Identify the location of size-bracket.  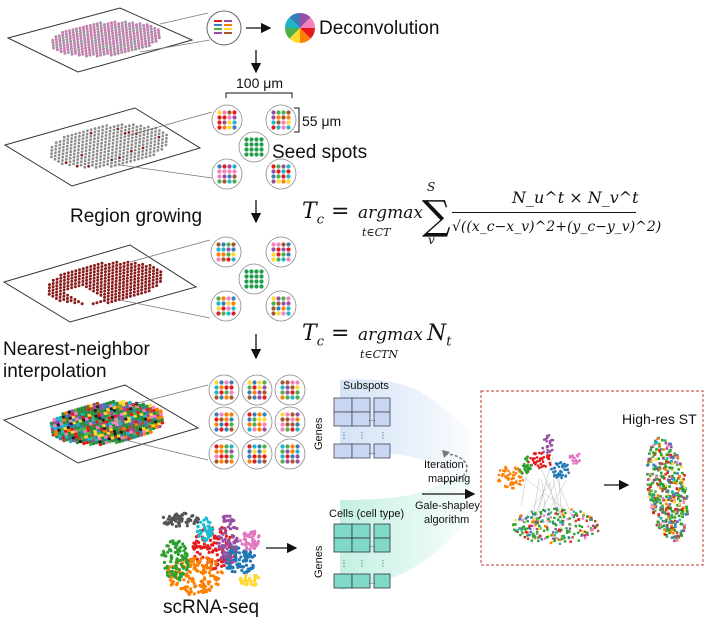
(297, 120).